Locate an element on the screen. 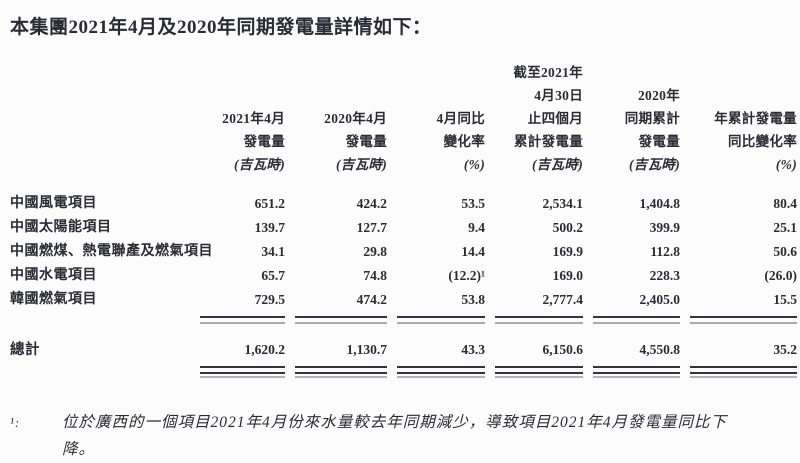 Image resolution: width=800 pixels, height=463 pixels. table-row: 韓國燃氣項目 729.5 474.2 53.8 2,777.4 2,405.0 15.5 is located at coordinates (403, 300).